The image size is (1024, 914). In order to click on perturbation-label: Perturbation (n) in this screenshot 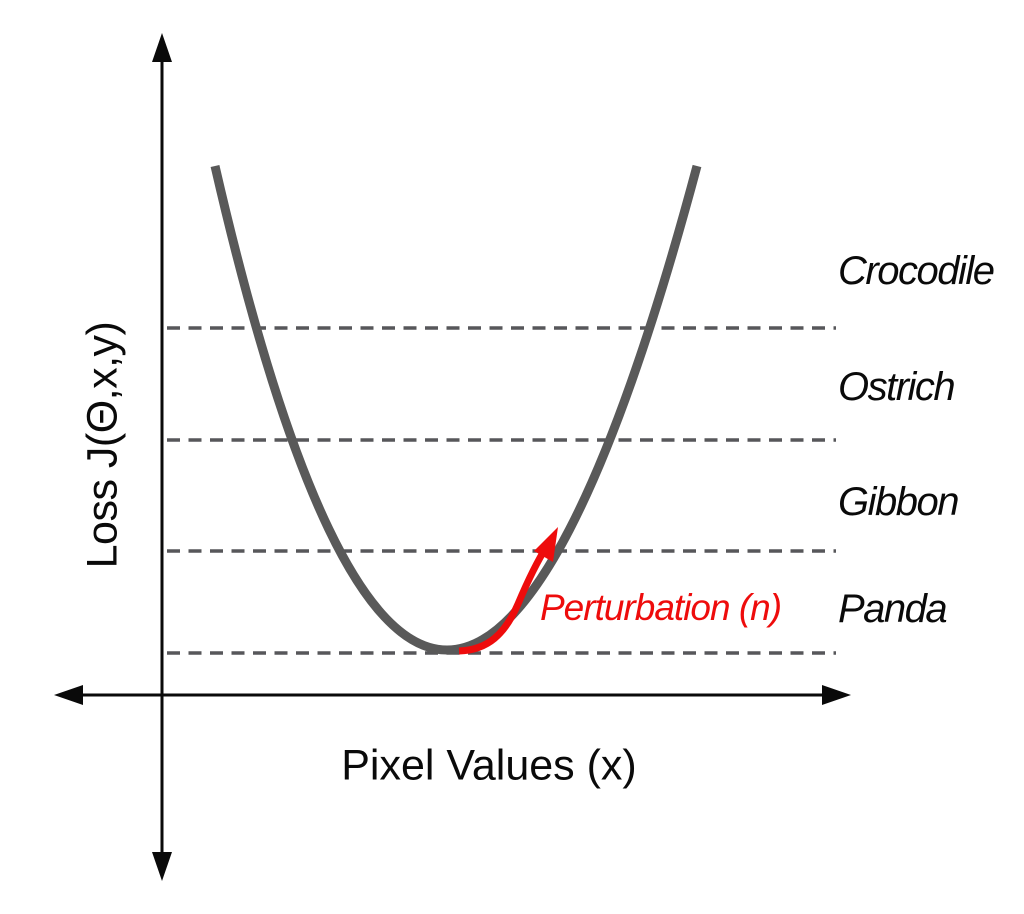, I will do `click(661, 607)`.